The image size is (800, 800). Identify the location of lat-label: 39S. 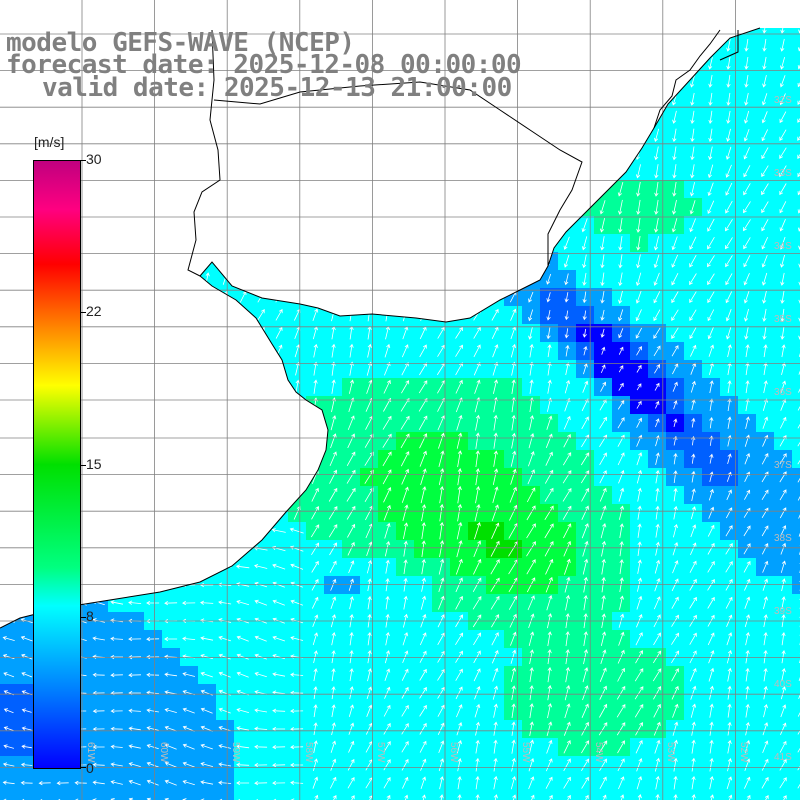
(783, 611).